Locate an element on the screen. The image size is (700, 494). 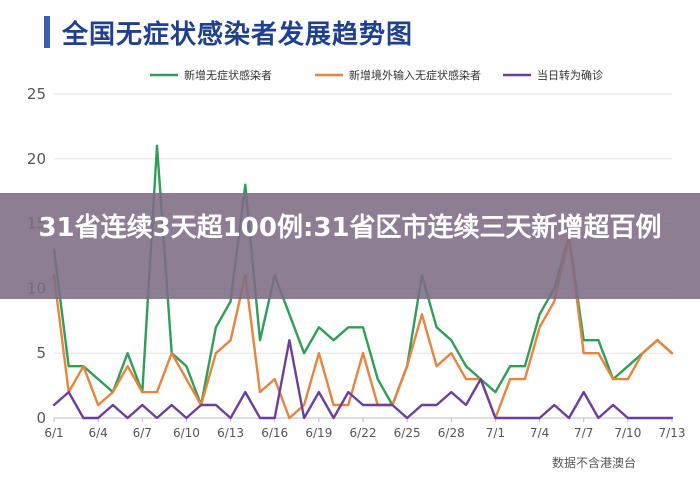
chart-title: 全国无症状感染者发展趋势图 is located at coordinates (238, 35).